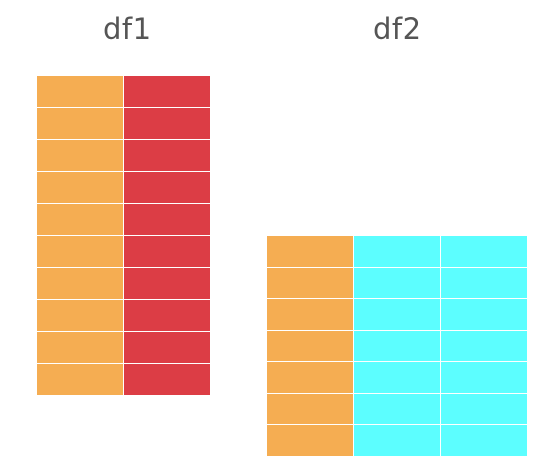 This screenshot has height=460, width=545. I want to click on df2-cell-r1-c2, so click(397, 251).